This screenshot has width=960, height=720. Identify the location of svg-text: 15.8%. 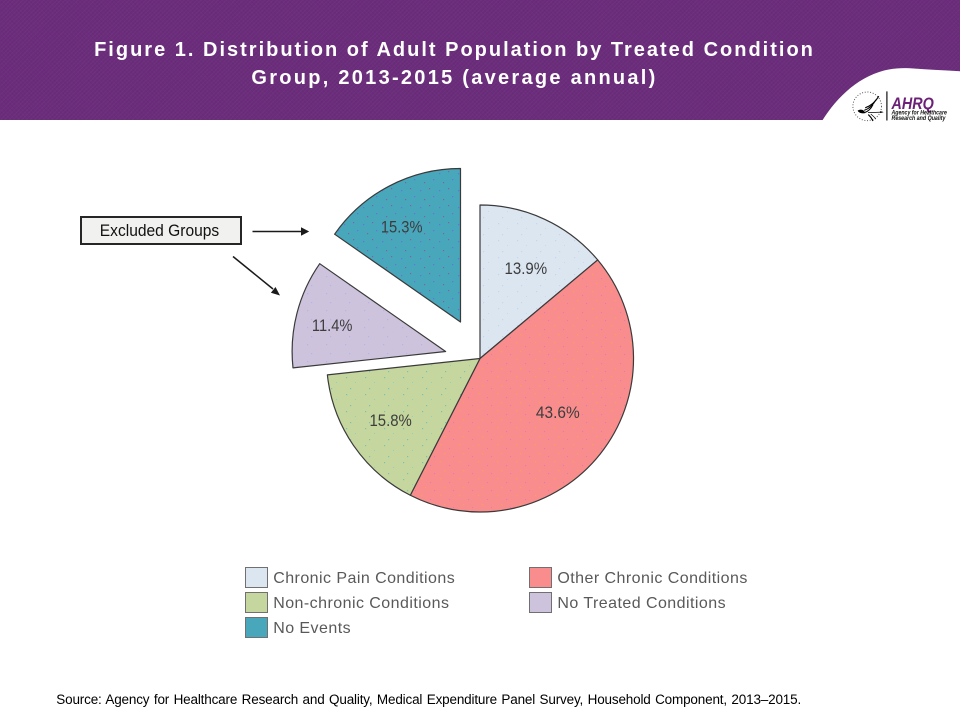
(391, 420).